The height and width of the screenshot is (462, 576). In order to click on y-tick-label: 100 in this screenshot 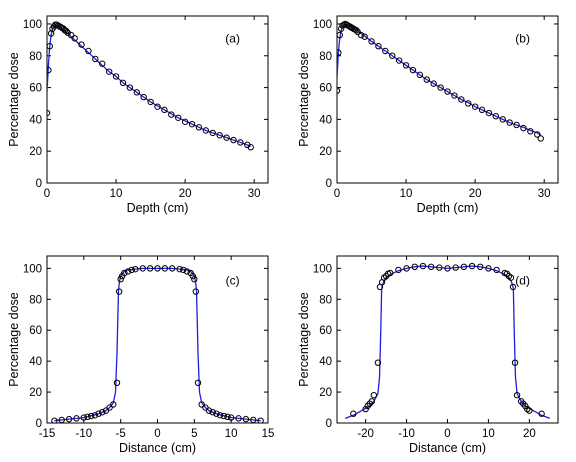, I will do `click(32, 25)`.